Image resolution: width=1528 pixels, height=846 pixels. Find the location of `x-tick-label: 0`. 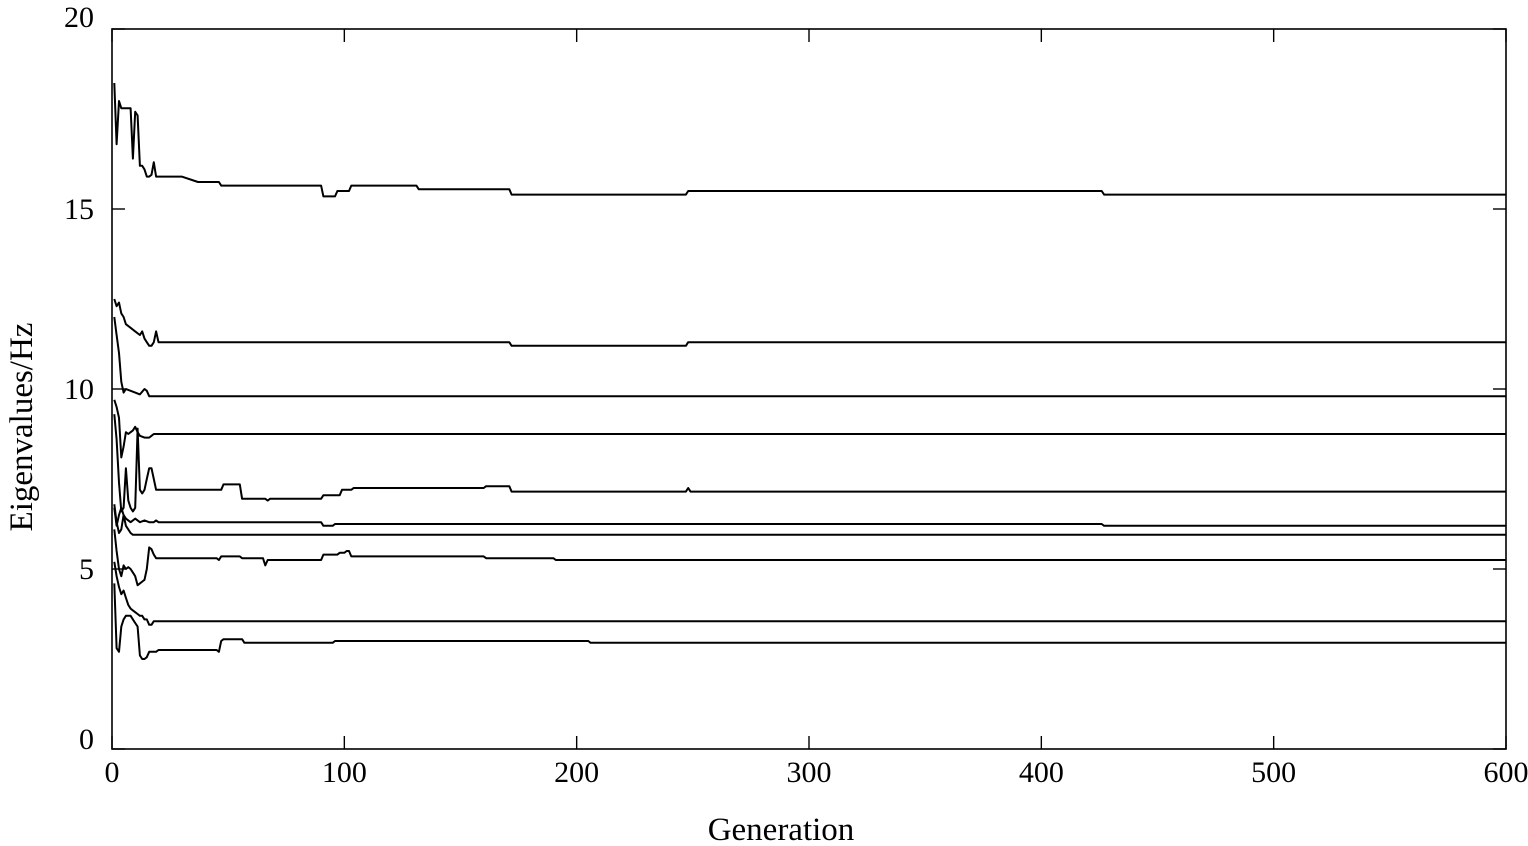

x-tick-label: 0 is located at coordinates (112, 772).